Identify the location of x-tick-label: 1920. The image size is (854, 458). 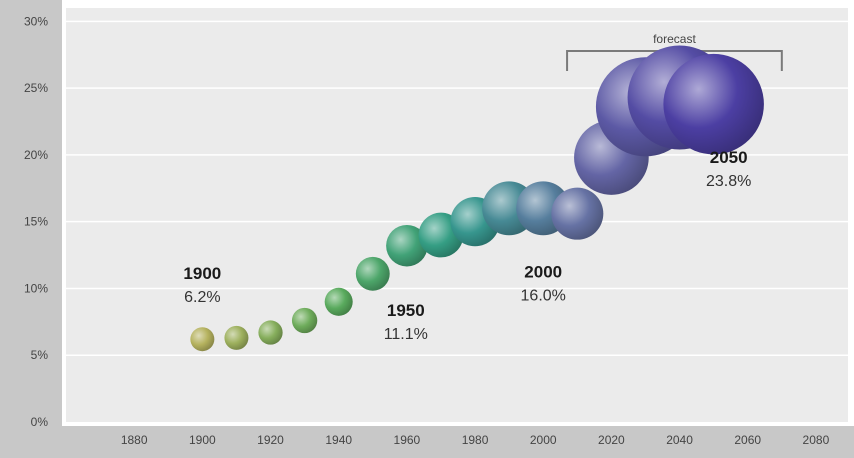
(270, 440).